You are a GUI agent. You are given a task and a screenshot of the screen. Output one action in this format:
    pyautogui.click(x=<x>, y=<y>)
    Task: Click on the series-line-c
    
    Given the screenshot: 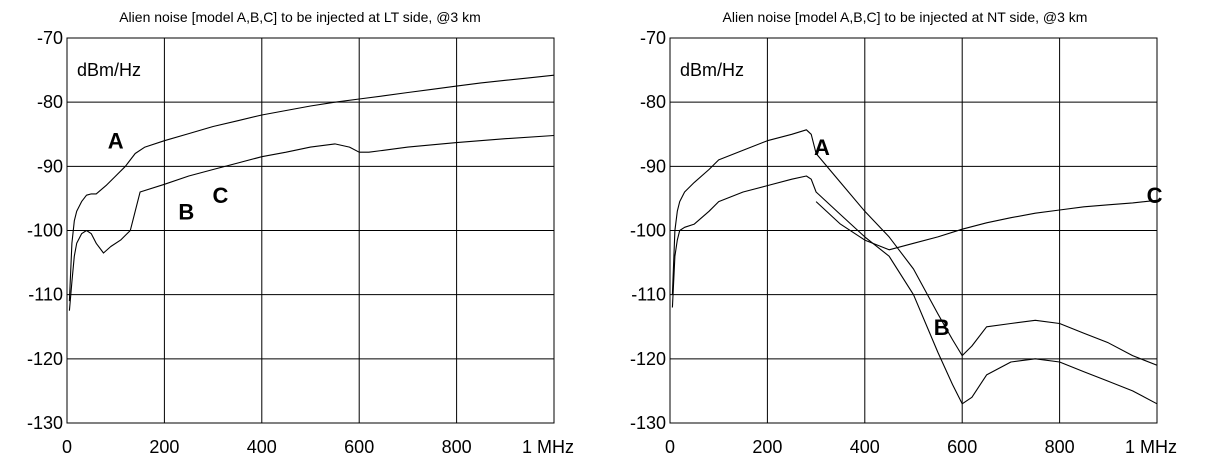 What is the action you would take?
    pyautogui.click(x=986, y=225)
    